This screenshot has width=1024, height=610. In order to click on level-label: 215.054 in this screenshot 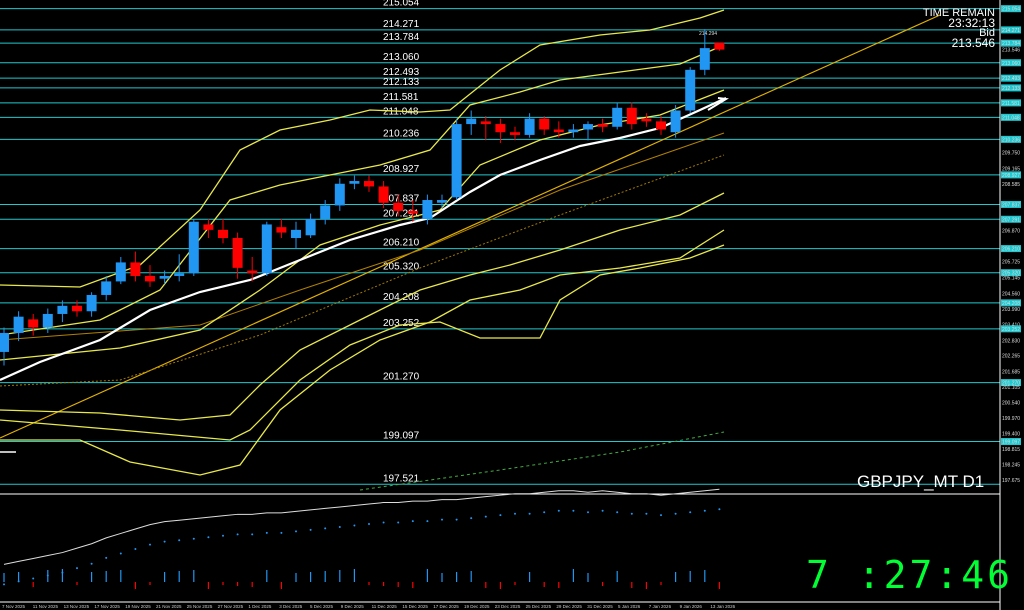, I will do `click(401, 4)`.